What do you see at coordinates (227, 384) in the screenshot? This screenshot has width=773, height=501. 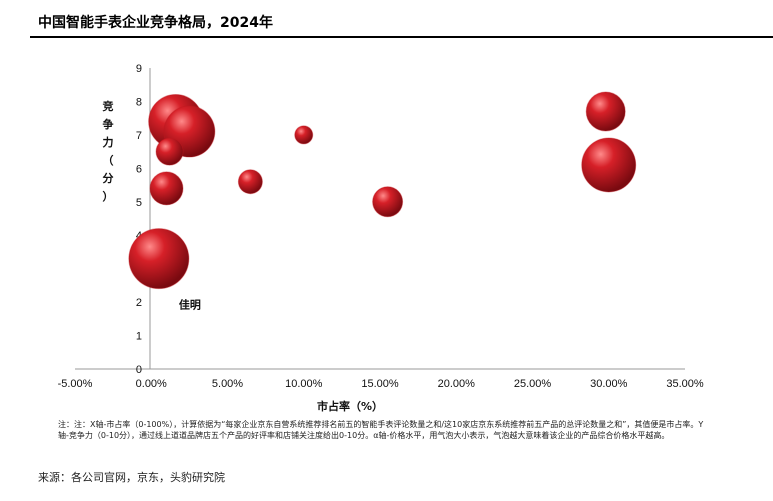 I see `x-tick-label: 5.00%` at bounding box center [227, 384].